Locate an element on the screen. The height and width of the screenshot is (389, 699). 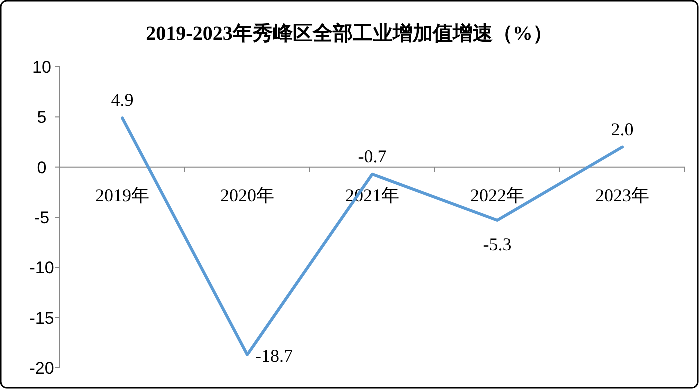
data-label: -5.3 is located at coordinates (497, 244).